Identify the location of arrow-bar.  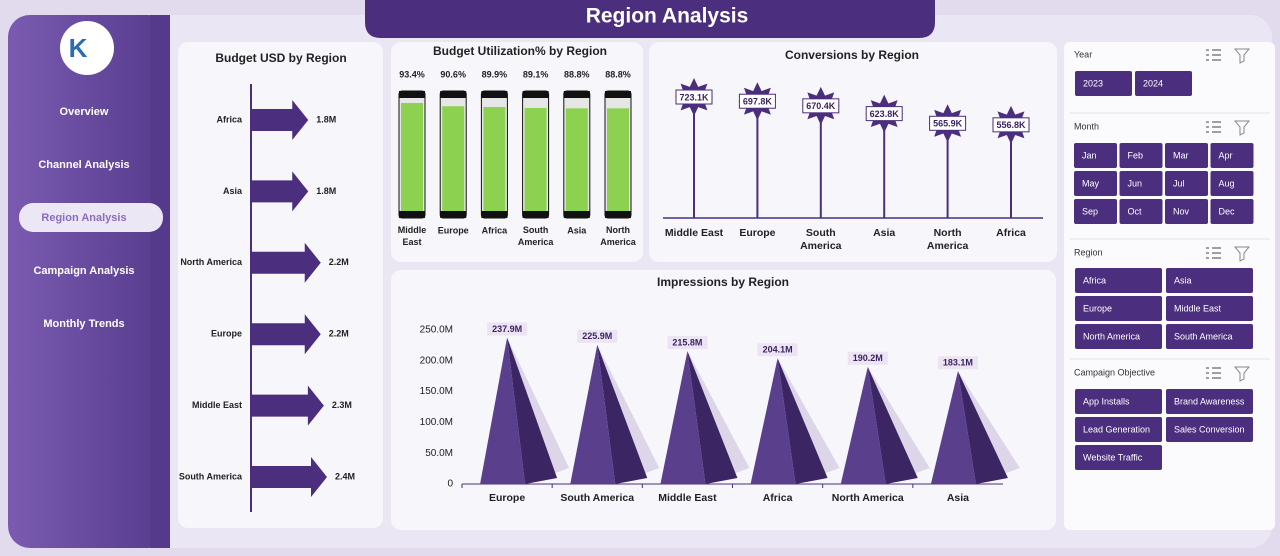
(280, 191).